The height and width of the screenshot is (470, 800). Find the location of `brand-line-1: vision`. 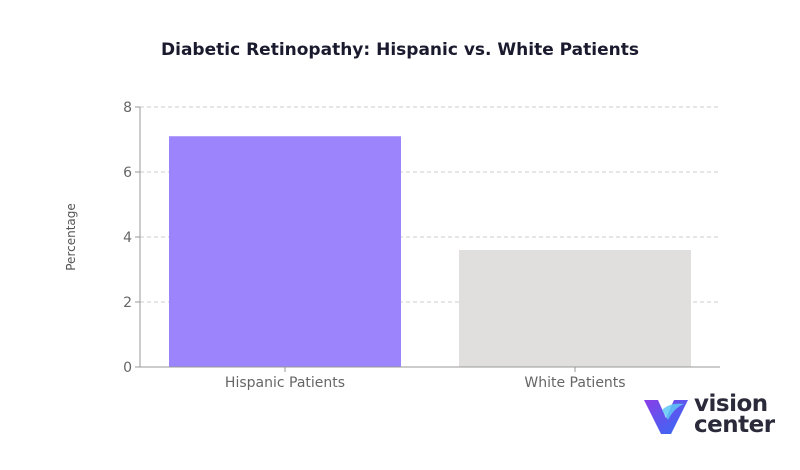

brand-line-1: vision is located at coordinates (731, 404).